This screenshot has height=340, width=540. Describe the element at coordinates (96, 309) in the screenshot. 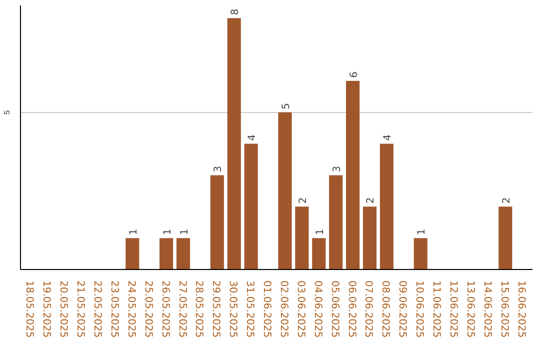

I see `x-tick-label: 22.05.2025` at that location.